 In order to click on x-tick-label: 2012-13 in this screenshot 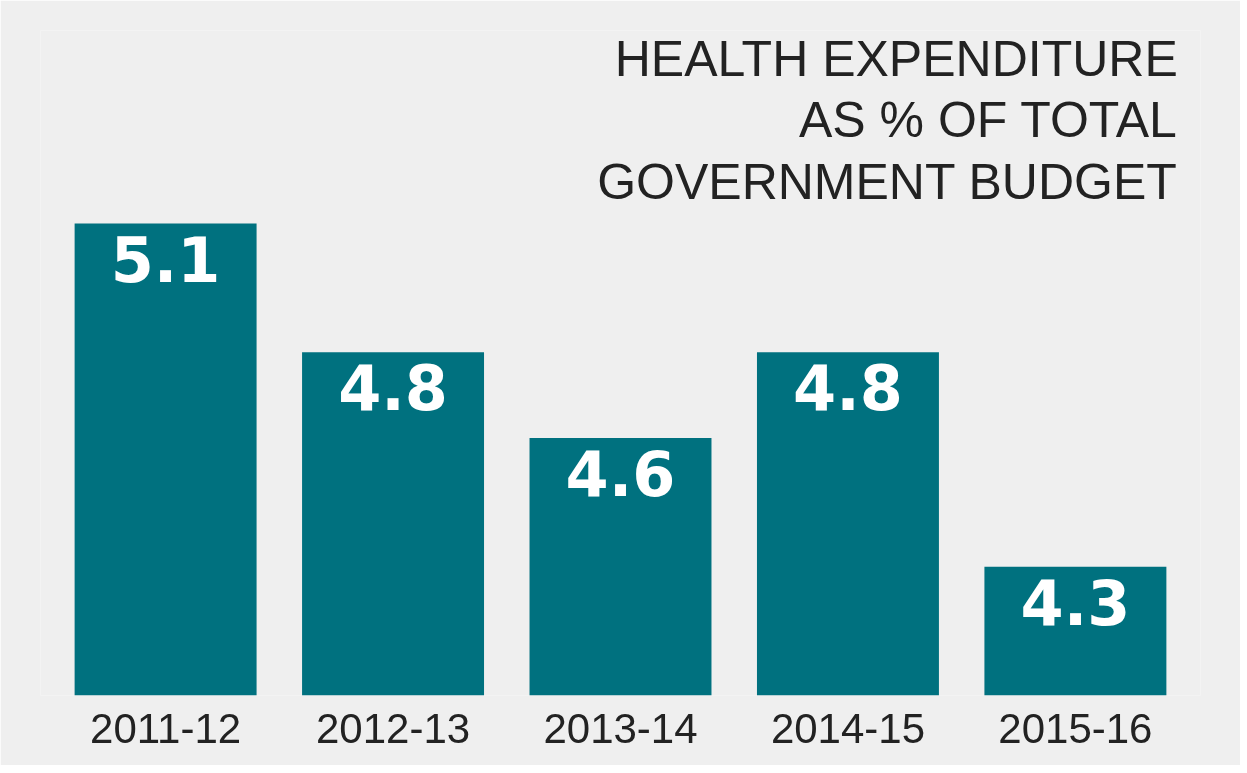, I will do `click(393, 728)`.